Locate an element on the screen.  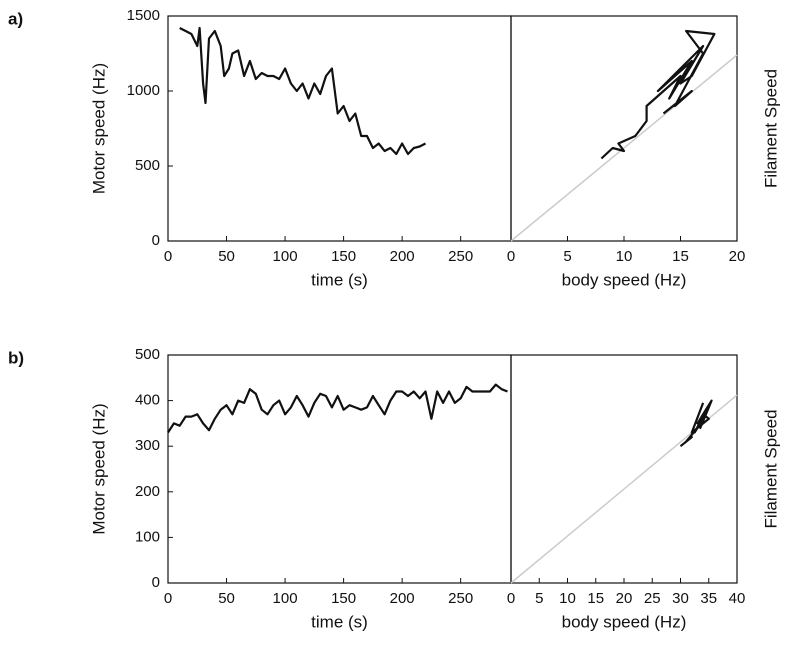
panel-label: a) is located at coordinates (15, 18).